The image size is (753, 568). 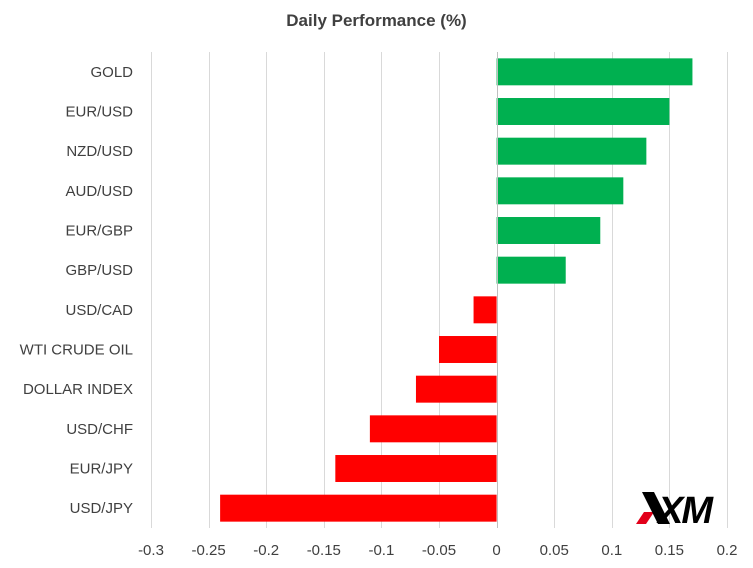 I want to click on category-label: EUR/JPY, so click(x=101, y=469).